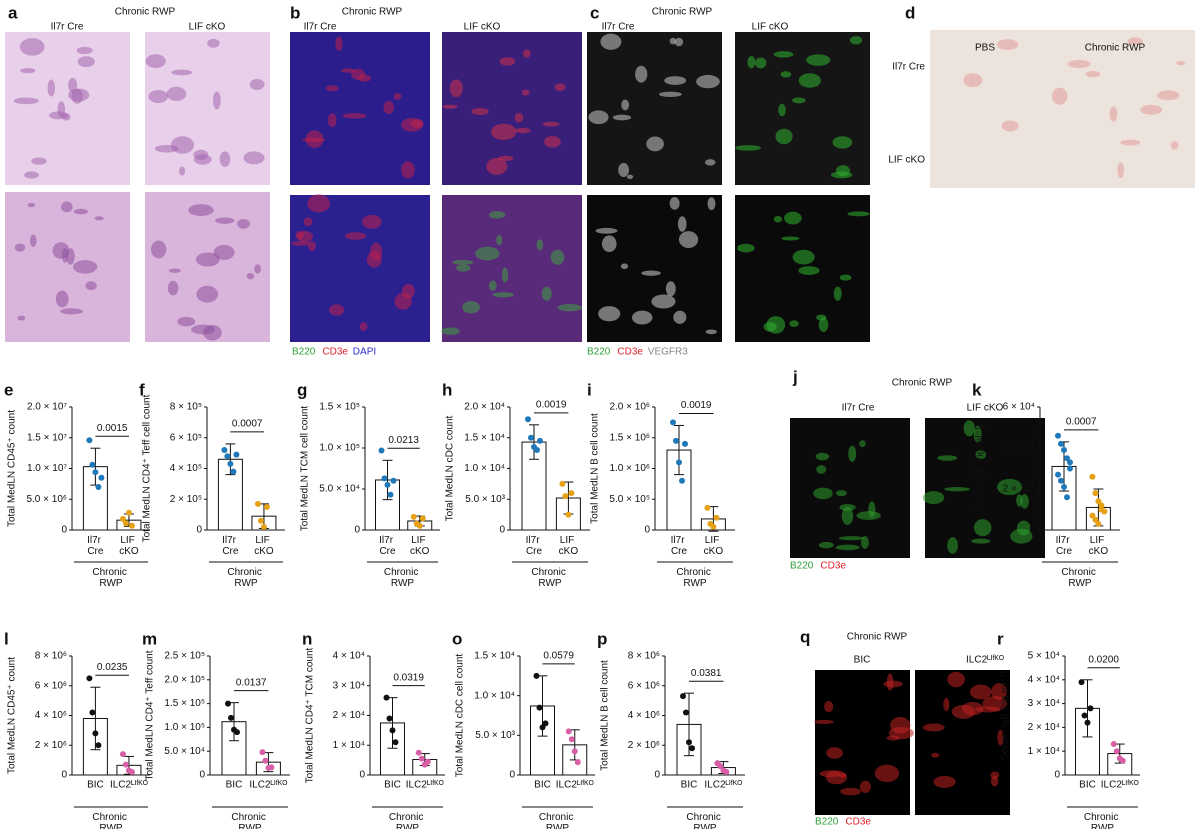  Describe the element at coordinates (364, 352) in the screenshot. I see `legend-entry: DAPI` at that location.